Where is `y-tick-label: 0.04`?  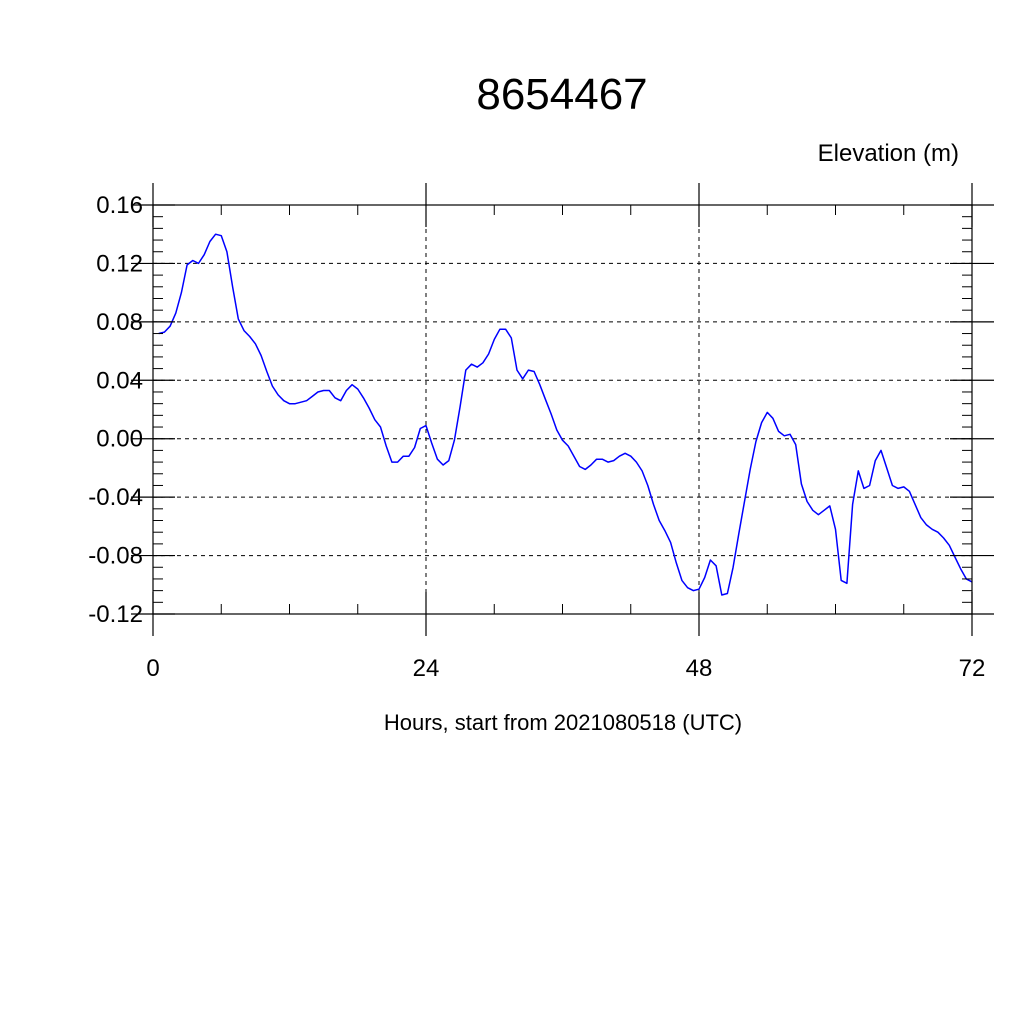
y-tick-label: 0.04 is located at coordinates (119, 380).